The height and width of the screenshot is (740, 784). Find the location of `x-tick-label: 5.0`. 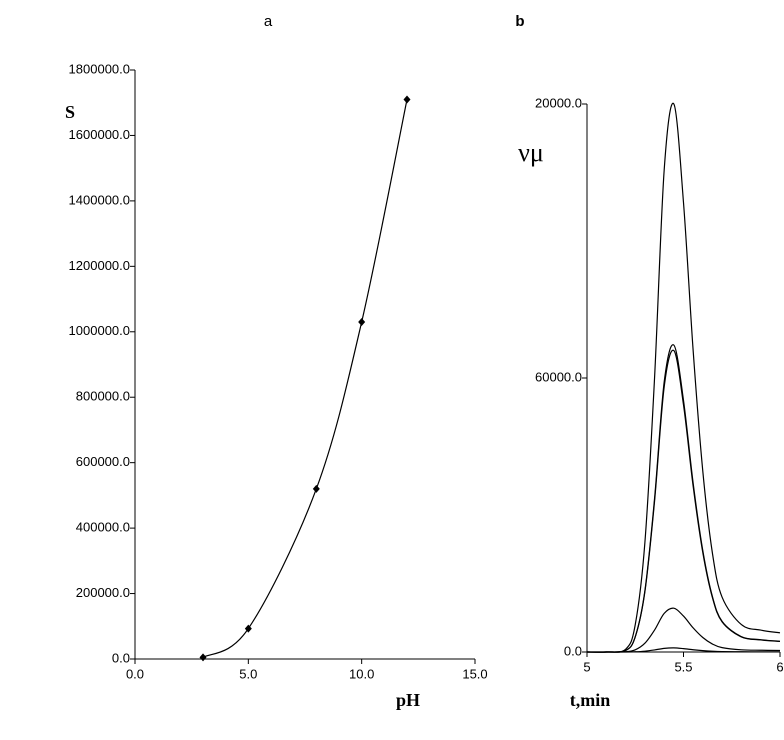

x-tick-label: 5.0 is located at coordinates (248, 673).